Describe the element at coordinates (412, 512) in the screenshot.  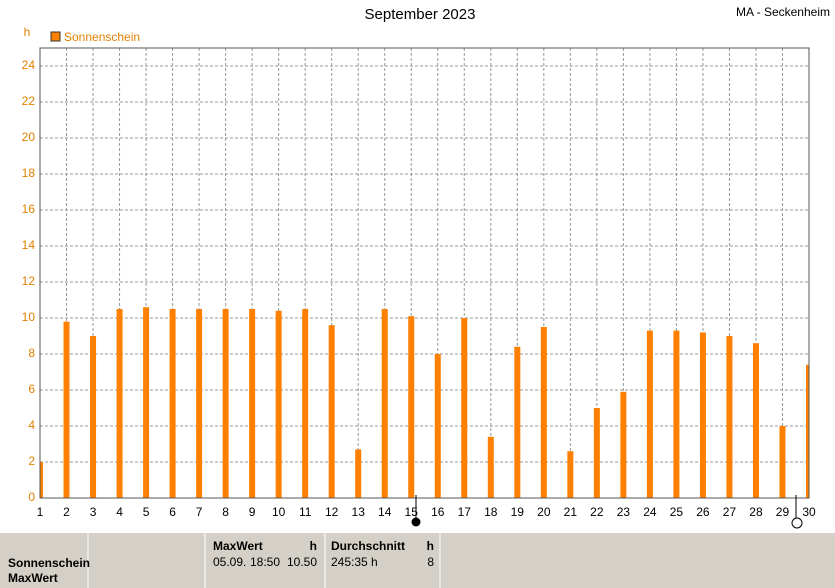
I see `x-tick-label: 15` at that location.